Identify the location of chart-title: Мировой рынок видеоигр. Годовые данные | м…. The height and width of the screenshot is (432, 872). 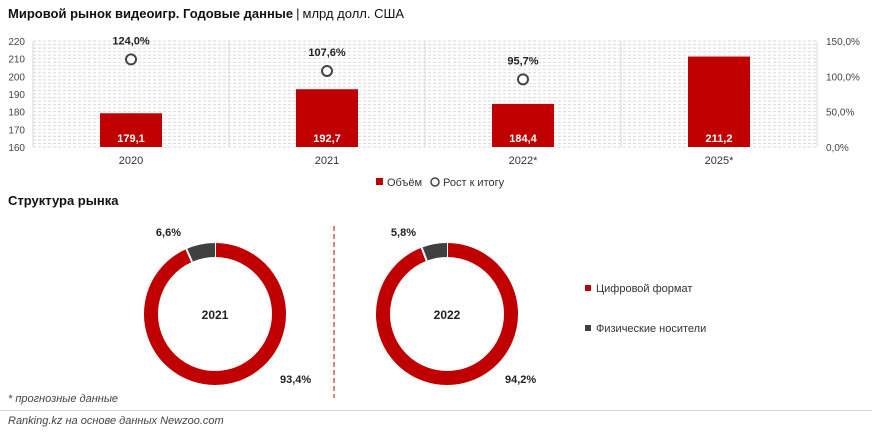
(206, 13).